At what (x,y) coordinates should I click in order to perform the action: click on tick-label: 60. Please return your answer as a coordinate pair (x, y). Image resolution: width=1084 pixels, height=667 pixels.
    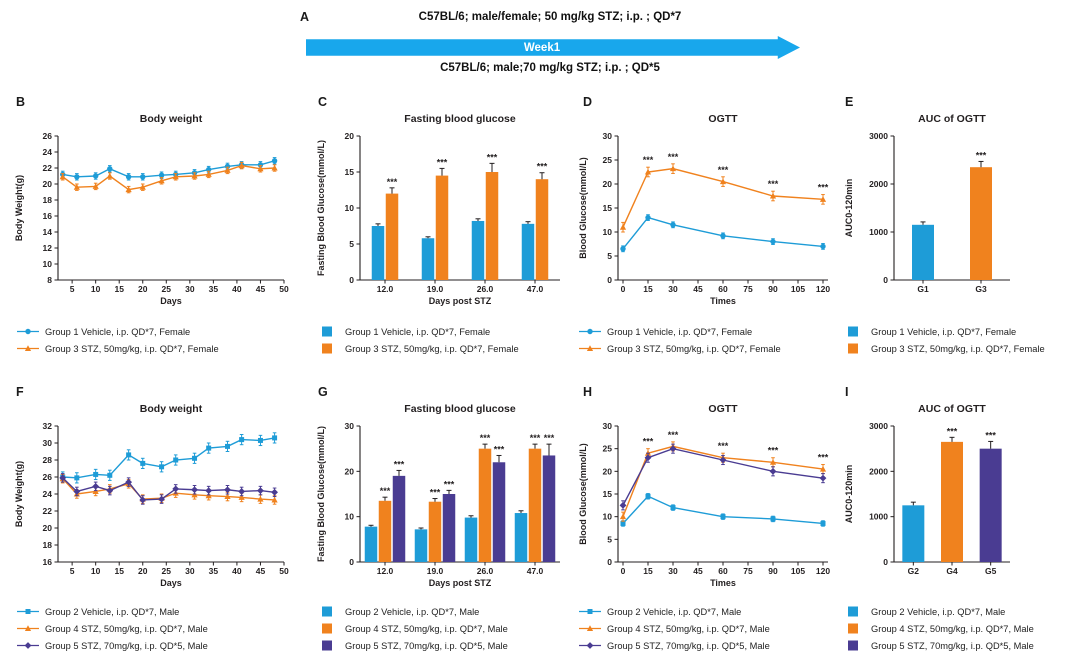
    Looking at the image, I should click on (723, 289).